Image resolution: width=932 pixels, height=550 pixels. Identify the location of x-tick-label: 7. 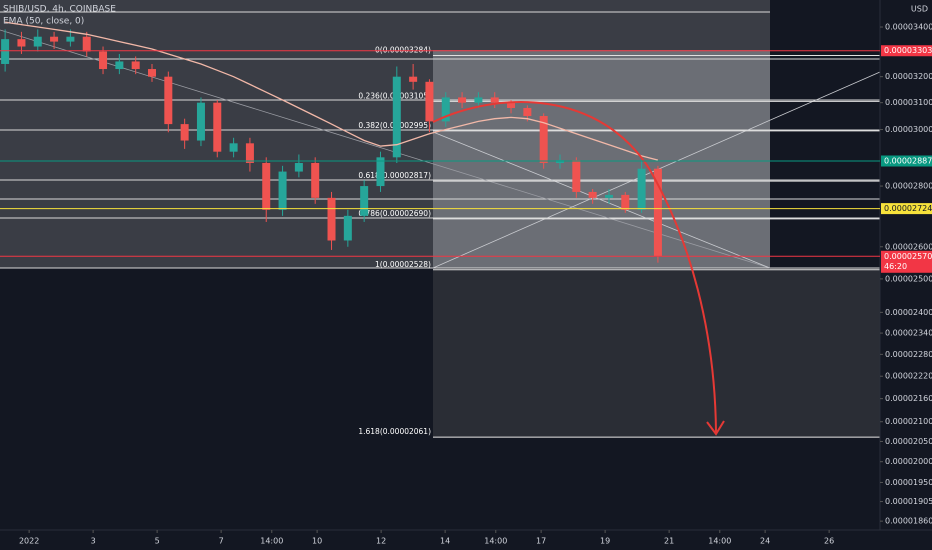
(221, 541).